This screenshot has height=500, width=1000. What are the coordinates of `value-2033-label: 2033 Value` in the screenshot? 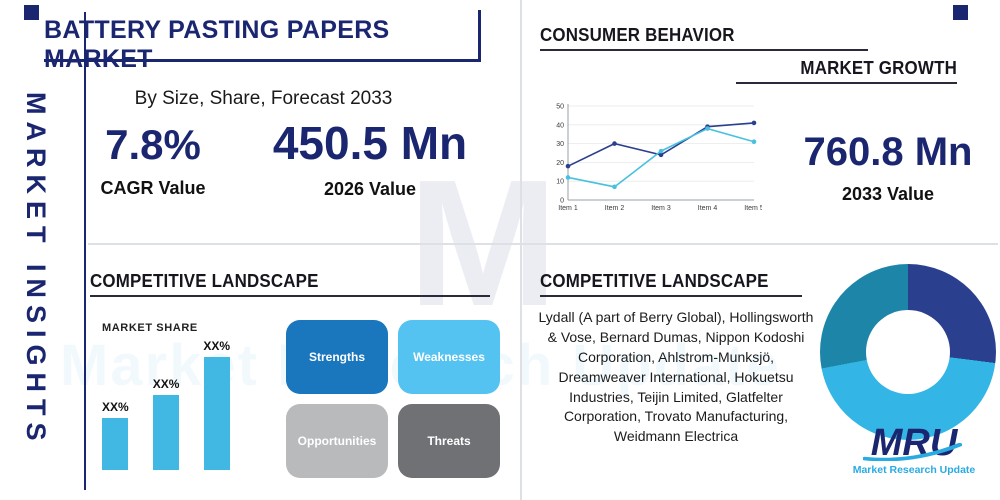 It's located at (888, 194).